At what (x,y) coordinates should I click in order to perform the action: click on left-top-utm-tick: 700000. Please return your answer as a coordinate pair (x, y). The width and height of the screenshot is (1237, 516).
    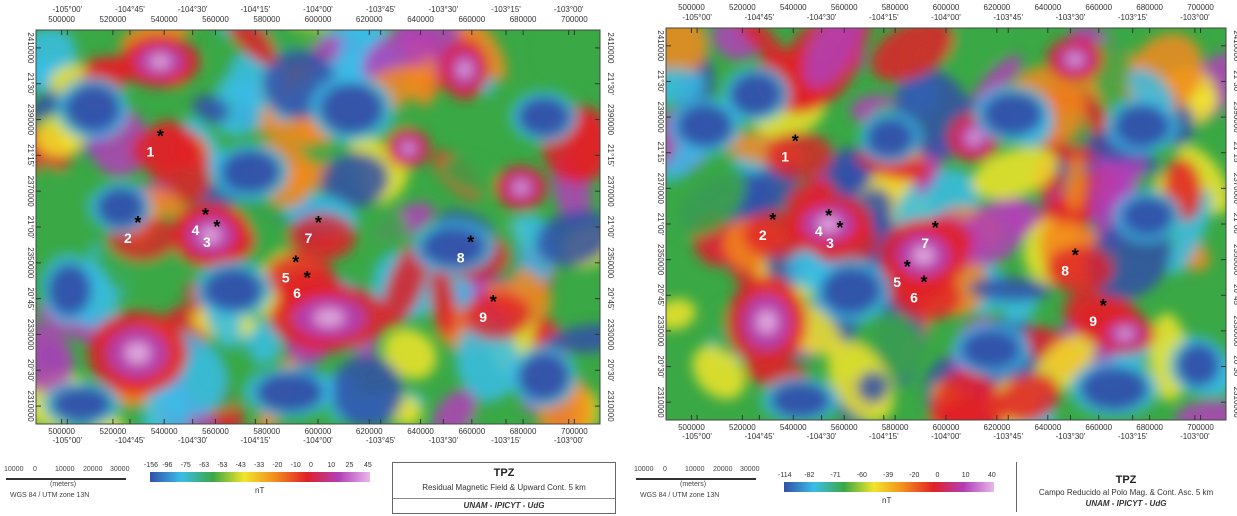
    Looking at the image, I should click on (574, 19).